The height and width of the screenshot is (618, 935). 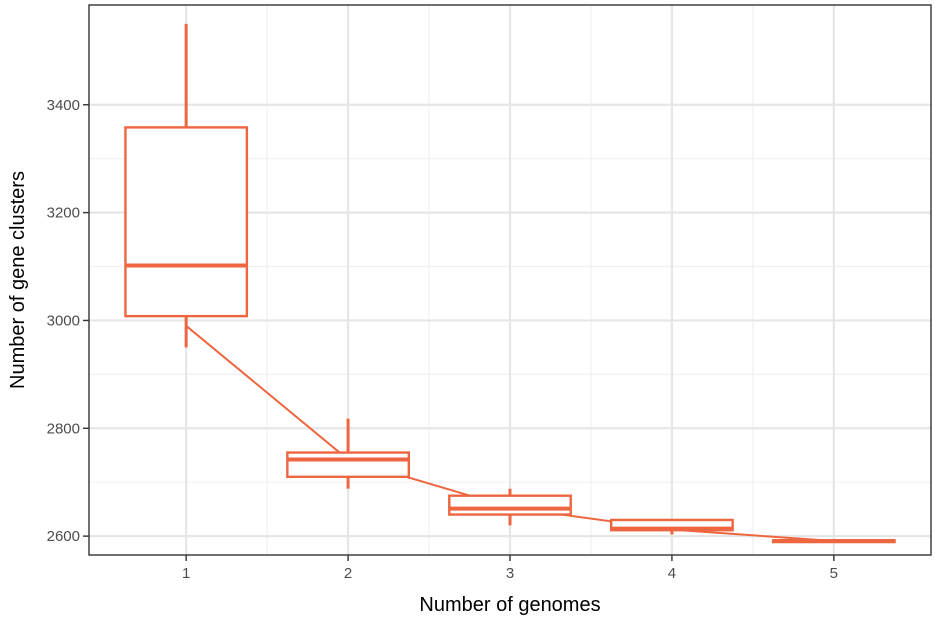 I want to click on x-tick-label: 1, so click(x=186, y=573).